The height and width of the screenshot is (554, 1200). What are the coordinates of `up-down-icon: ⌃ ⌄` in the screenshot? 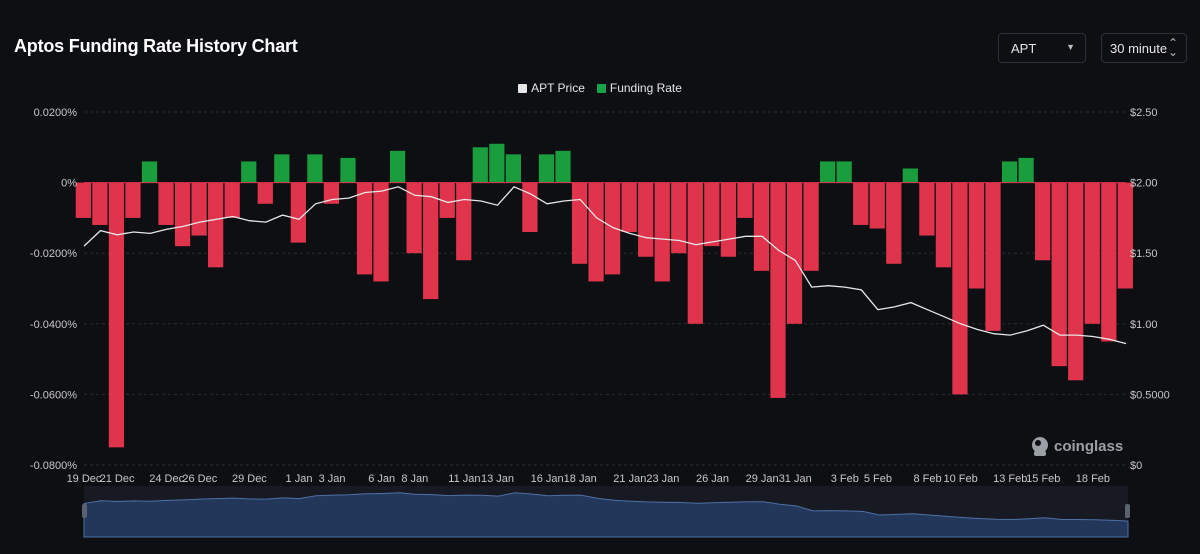 It's located at (1172, 47).